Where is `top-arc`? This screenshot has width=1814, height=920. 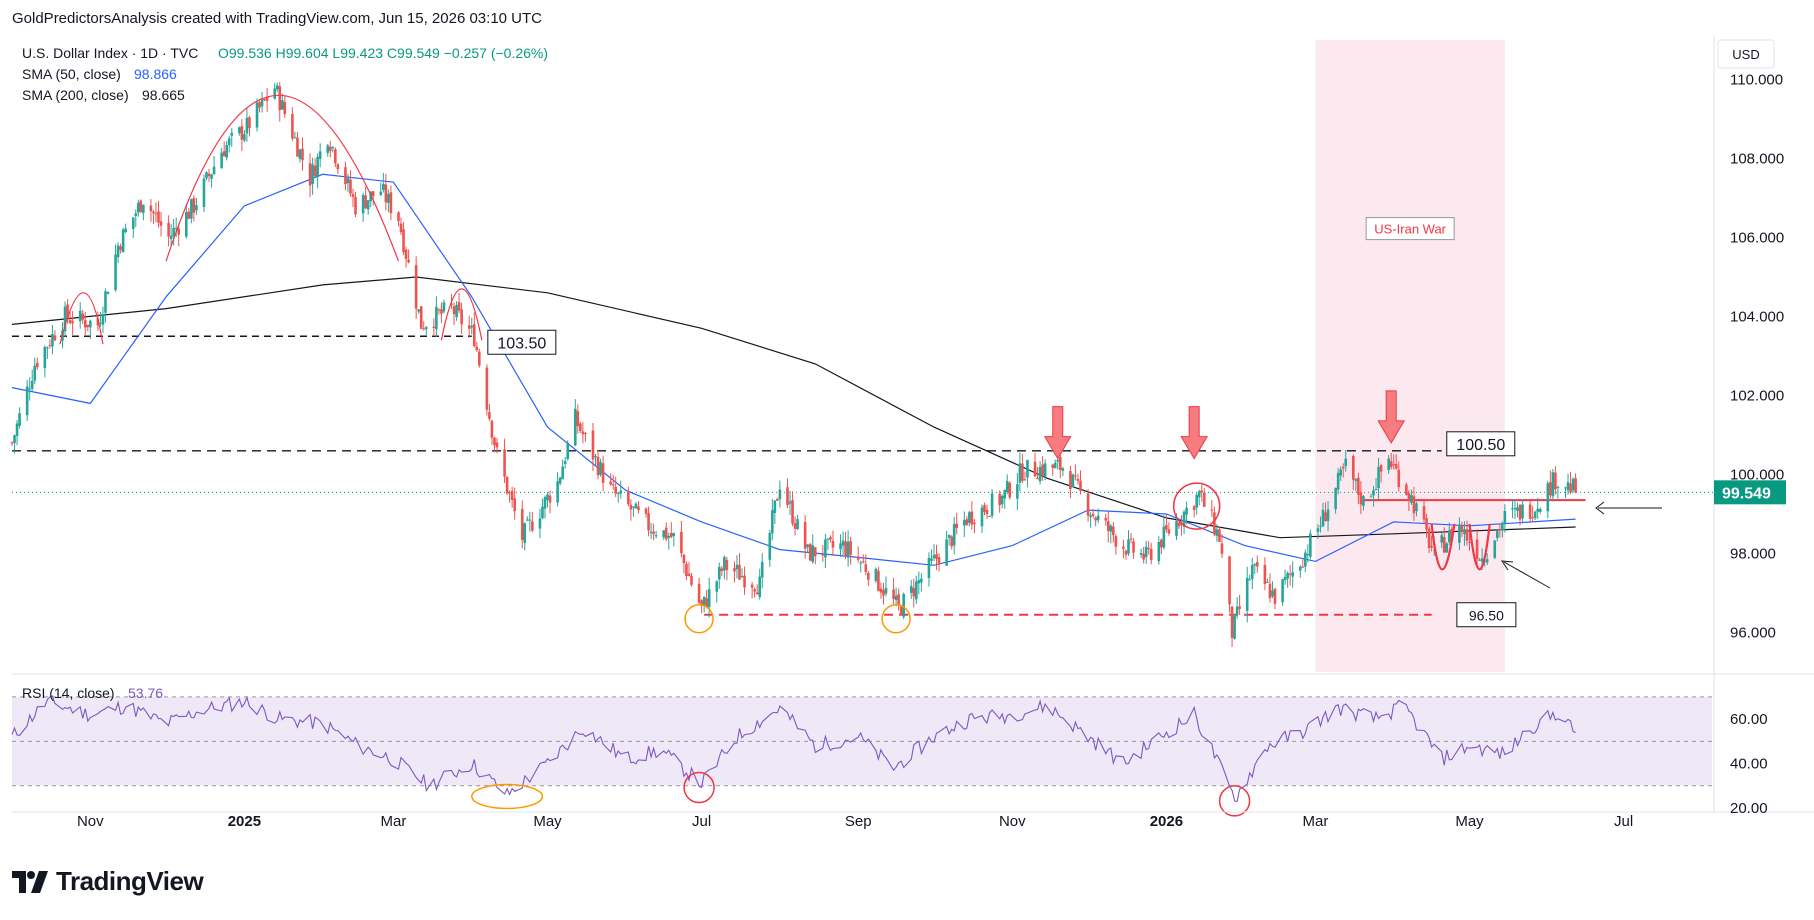
top-arc is located at coordinates (282, 178).